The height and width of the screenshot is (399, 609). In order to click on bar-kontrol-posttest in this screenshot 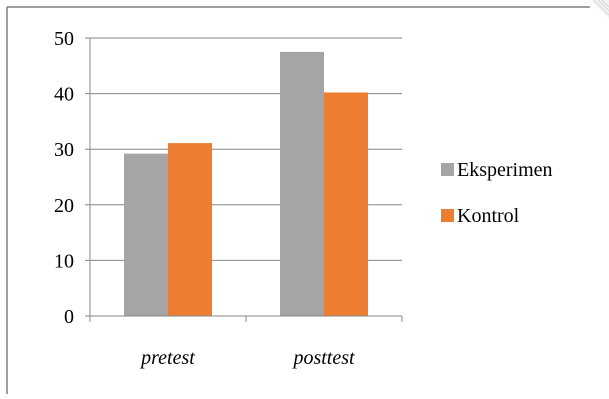, I will do `click(346, 204)`.